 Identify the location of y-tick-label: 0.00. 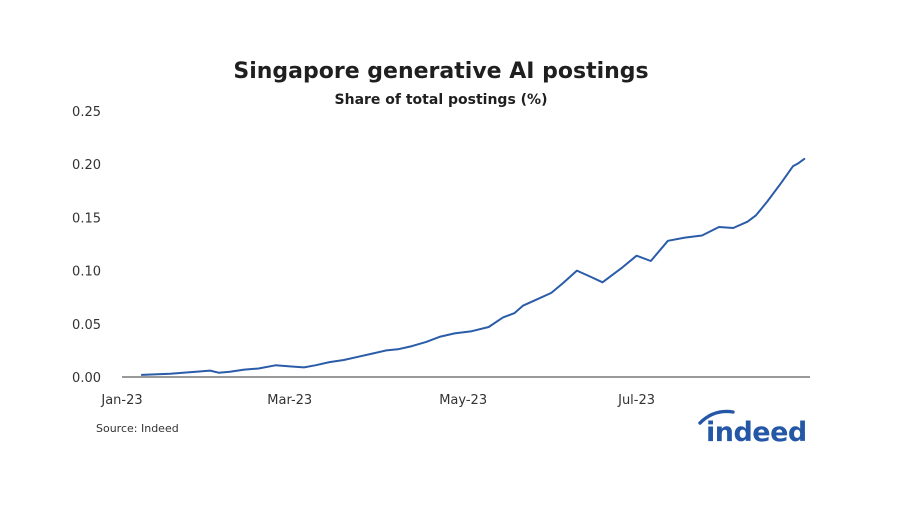
(86, 378).